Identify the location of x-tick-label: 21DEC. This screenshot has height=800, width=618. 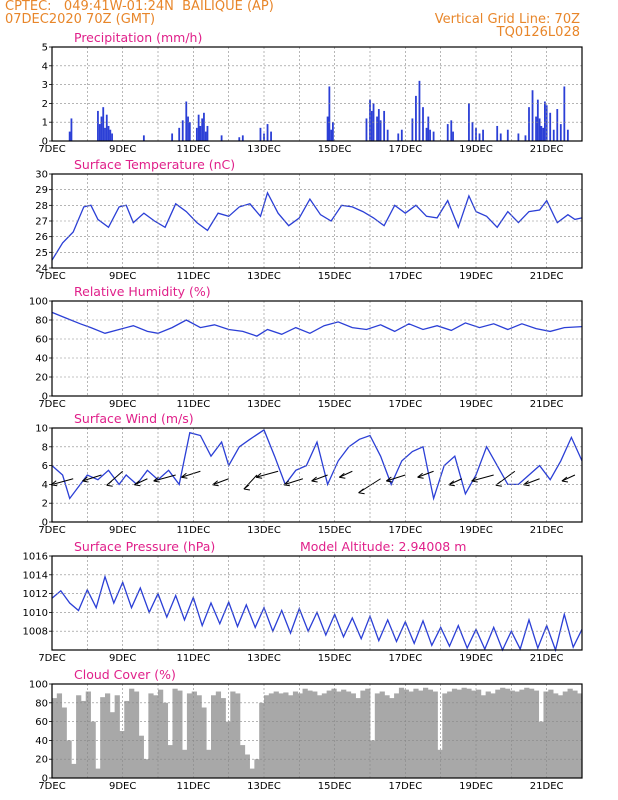
(547, 786).